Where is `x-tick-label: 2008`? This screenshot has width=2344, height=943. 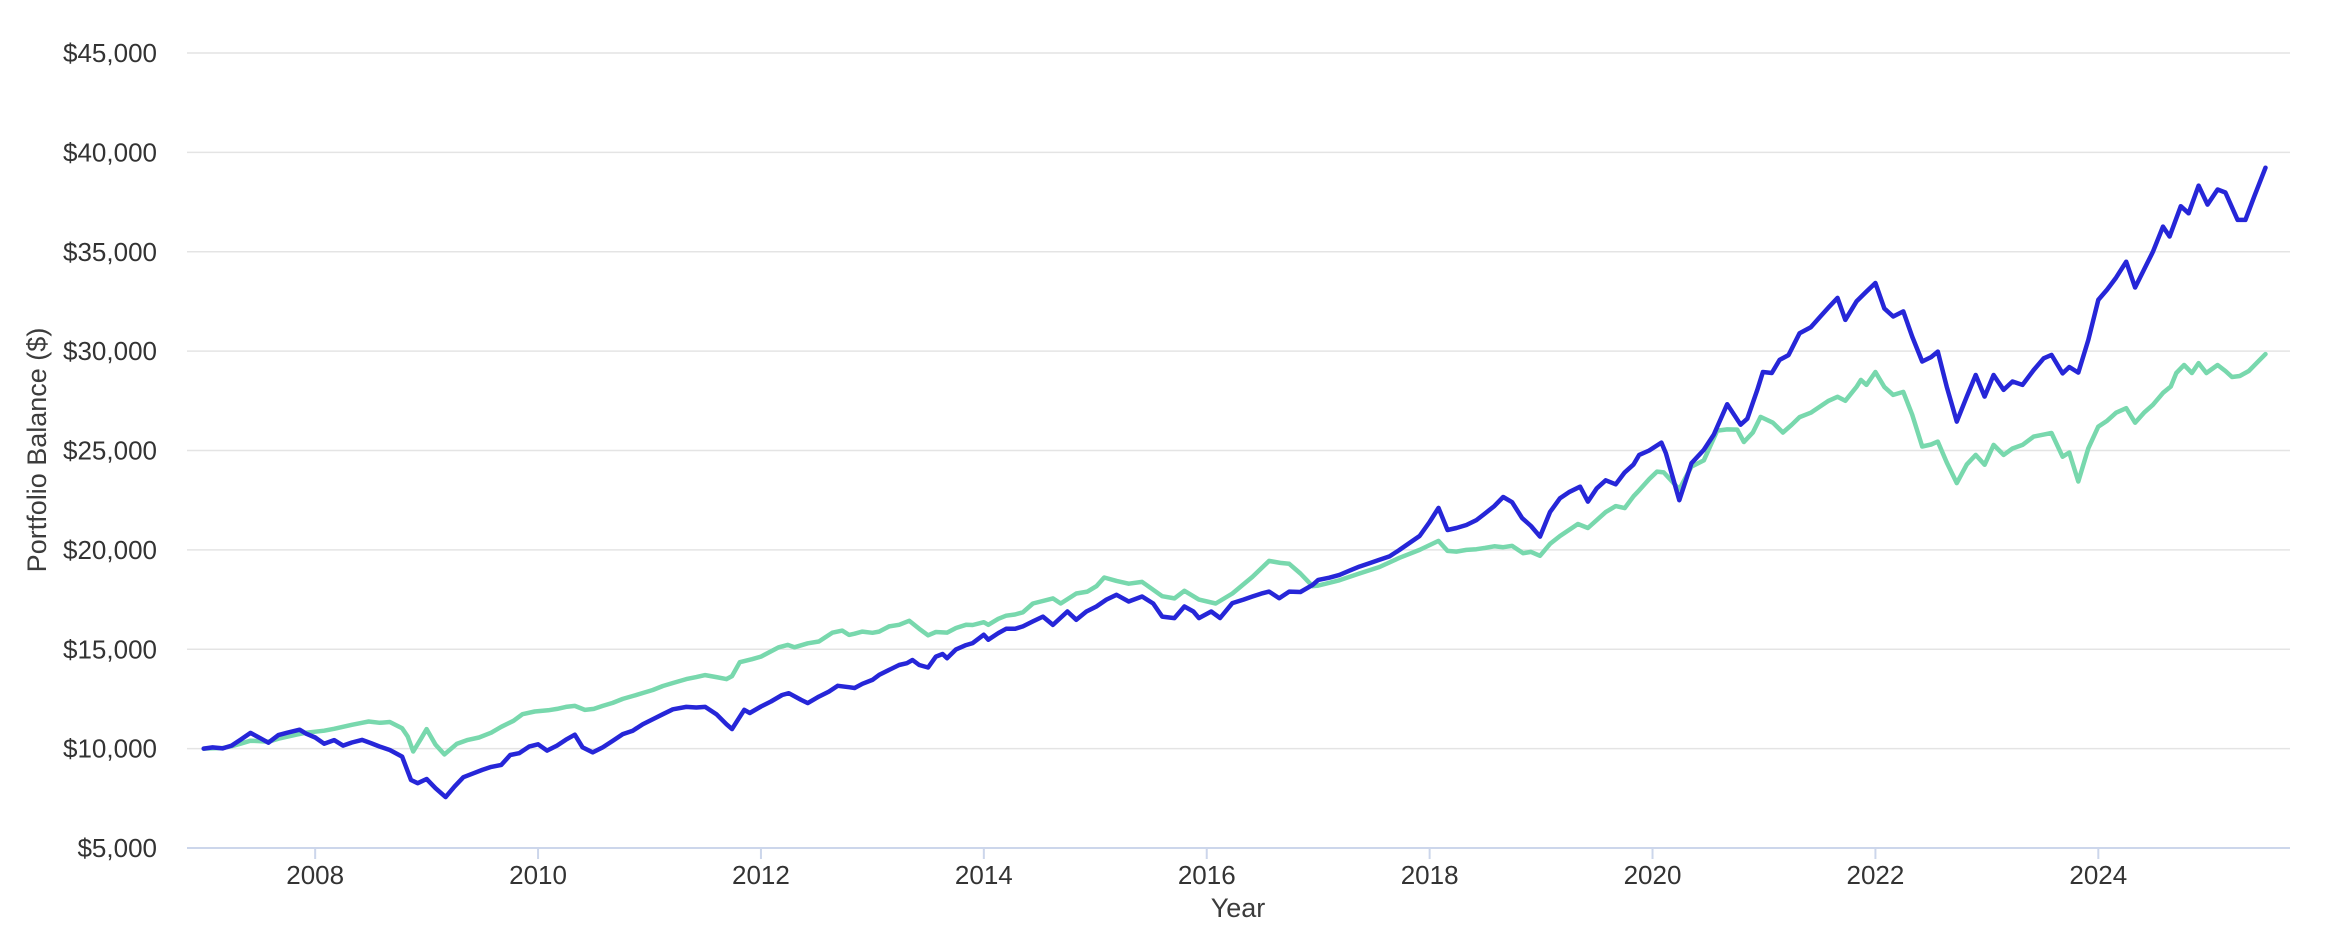
x-tick-label: 2008 is located at coordinates (315, 875).